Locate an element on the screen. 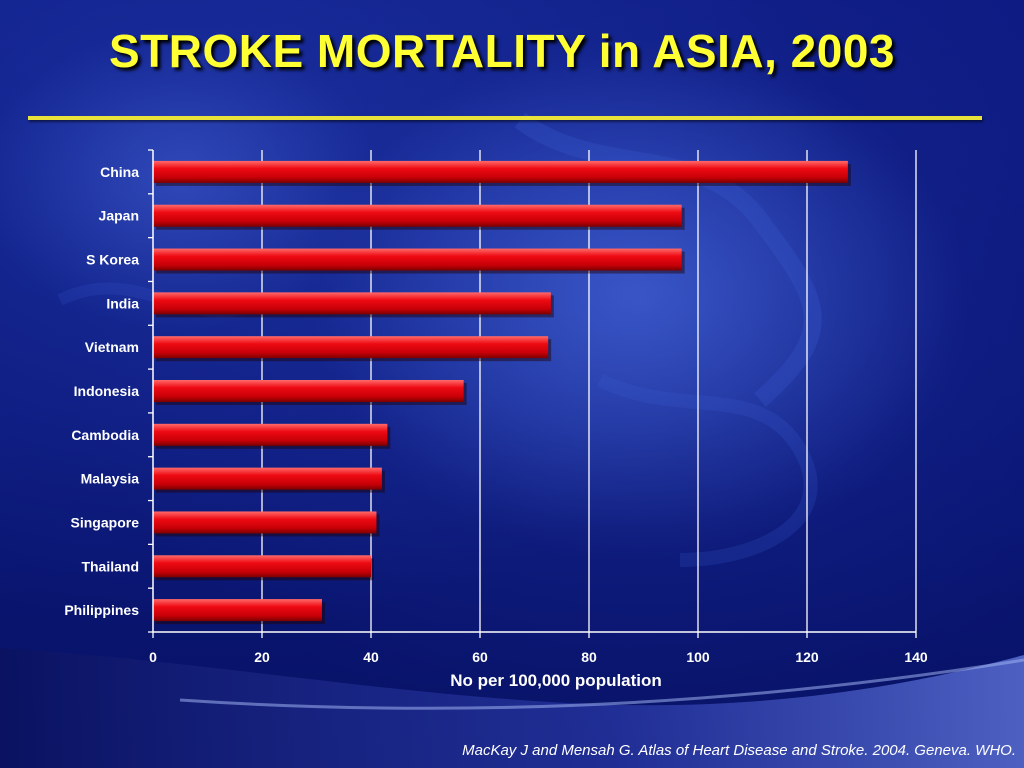 The height and width of the screenshot is (768, 1024). x-tick-label-20: 20 is located at coordinates (262, 657).